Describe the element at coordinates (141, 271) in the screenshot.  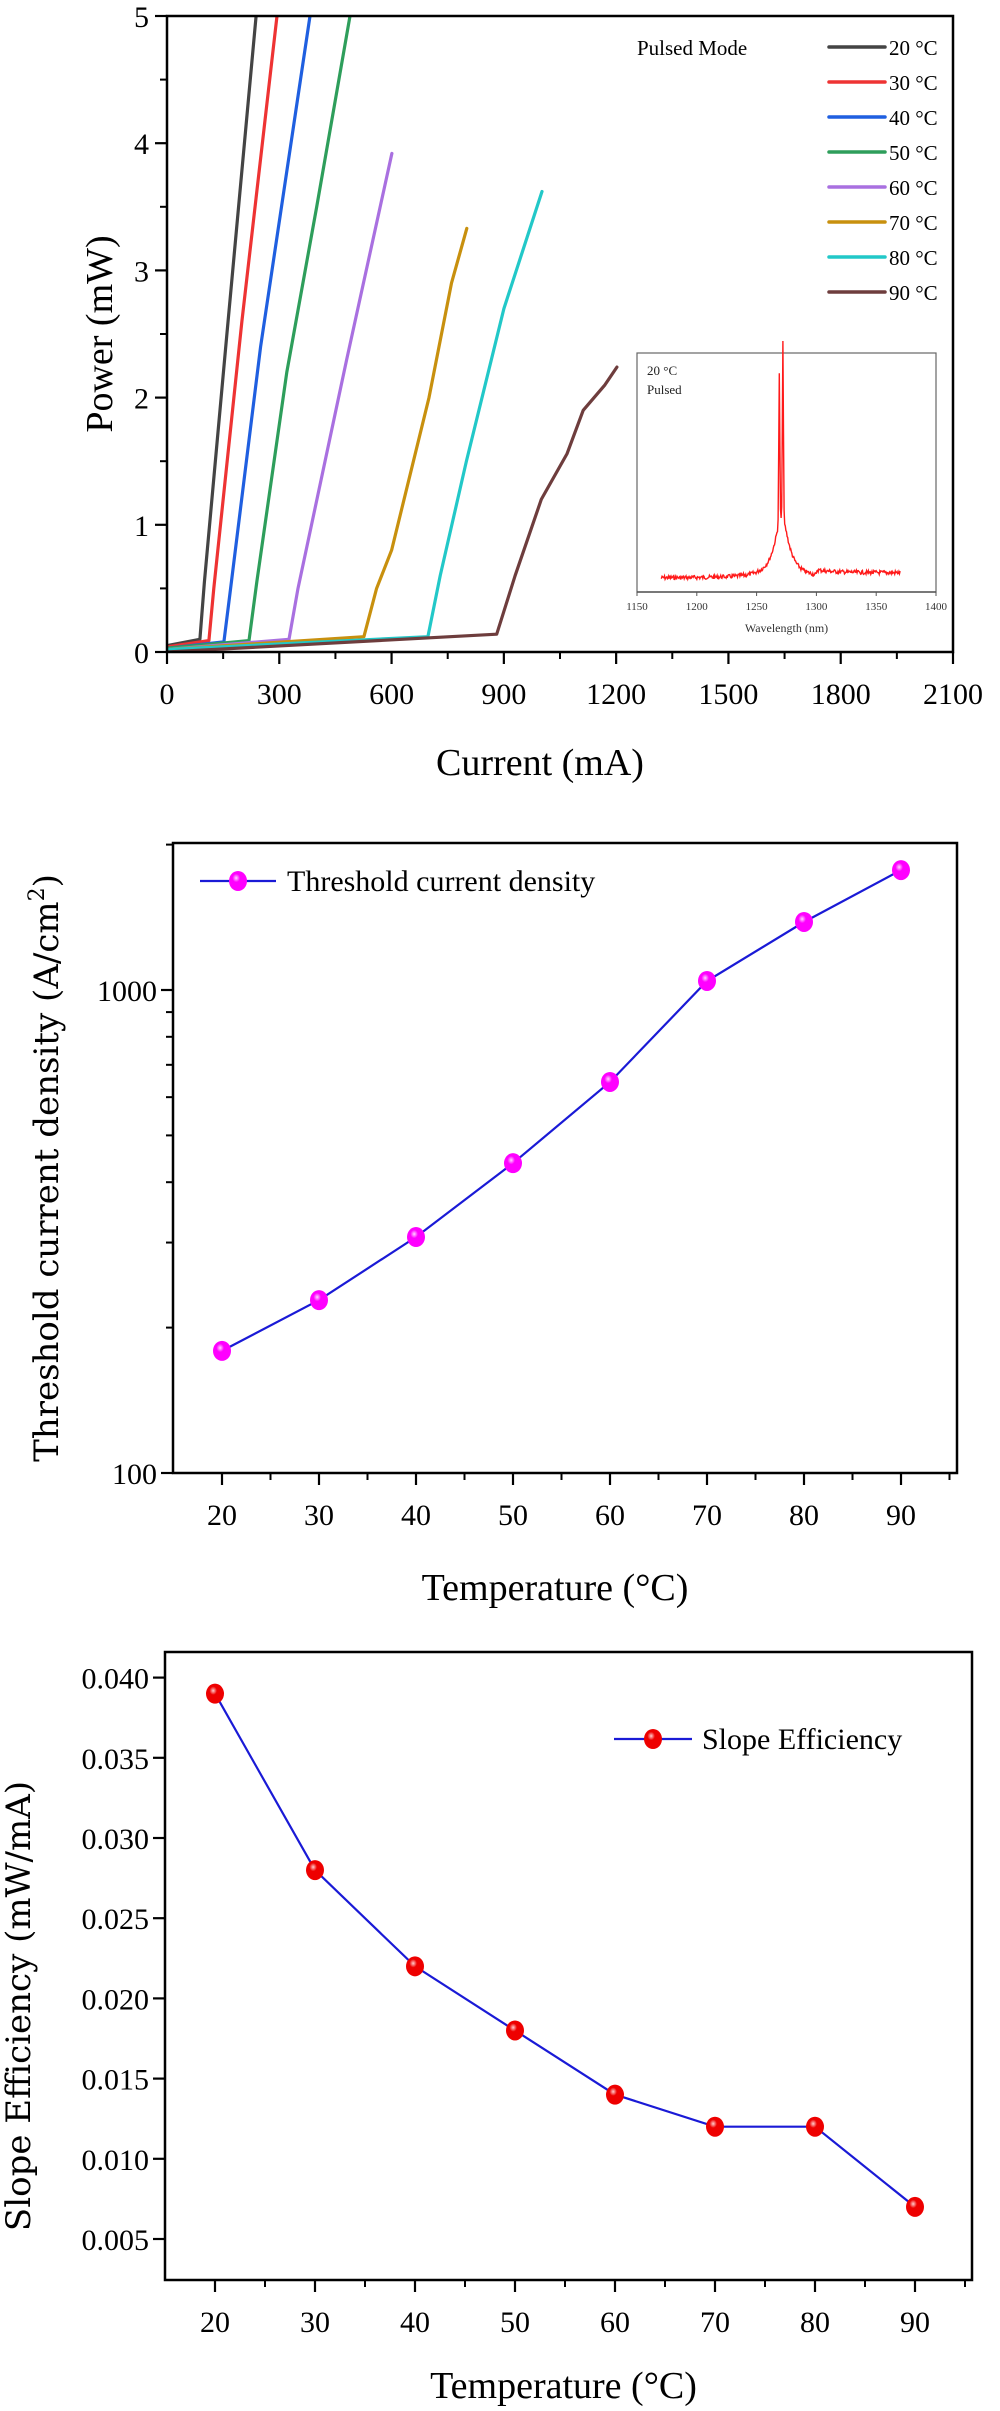
I see `y-tick-label: 3` at that location.